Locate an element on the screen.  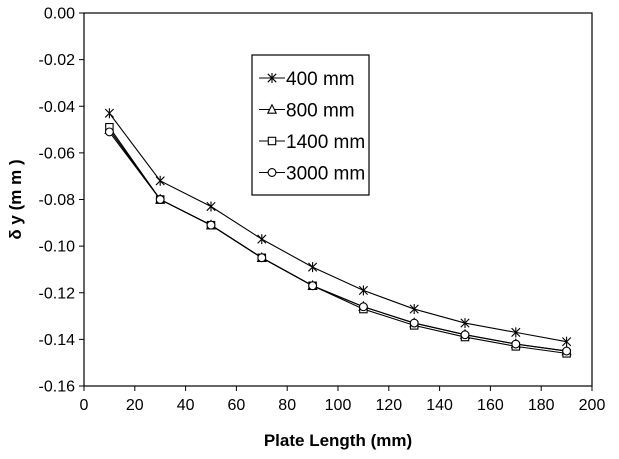
y-tick-label: -0.10 is located at coordinates (57, 247).